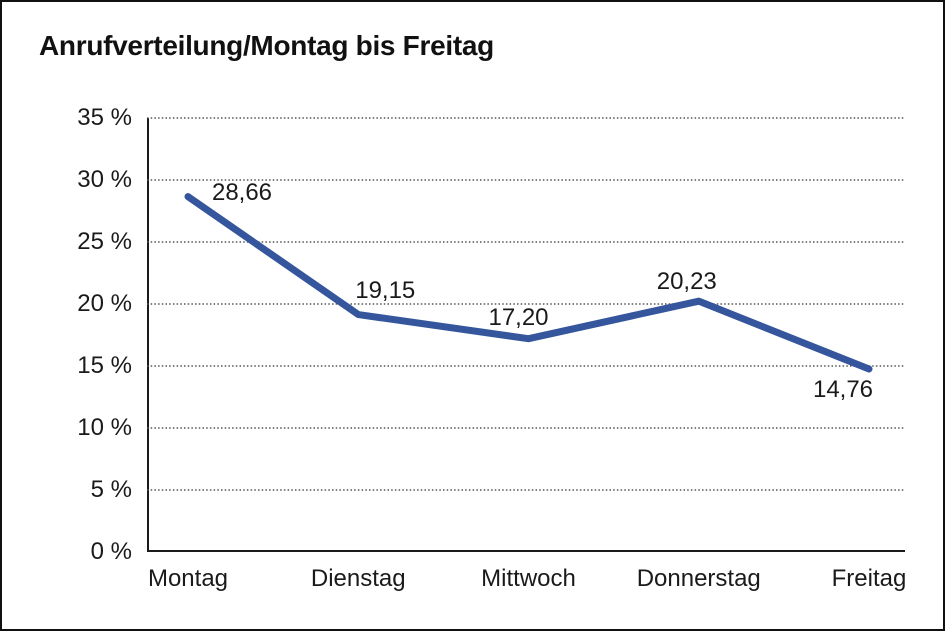 The width and height of the screenshot is (945, 631). I want to click on data-point-label: 19,15, so click(385, 290).